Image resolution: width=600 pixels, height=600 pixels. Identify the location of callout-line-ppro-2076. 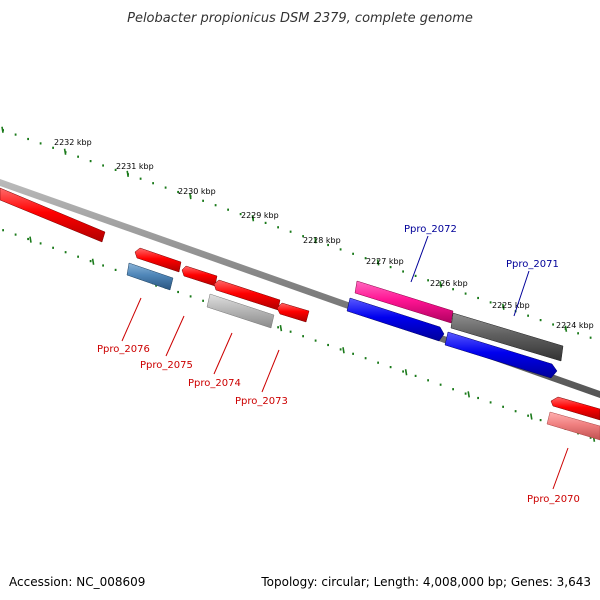
(131, 319).